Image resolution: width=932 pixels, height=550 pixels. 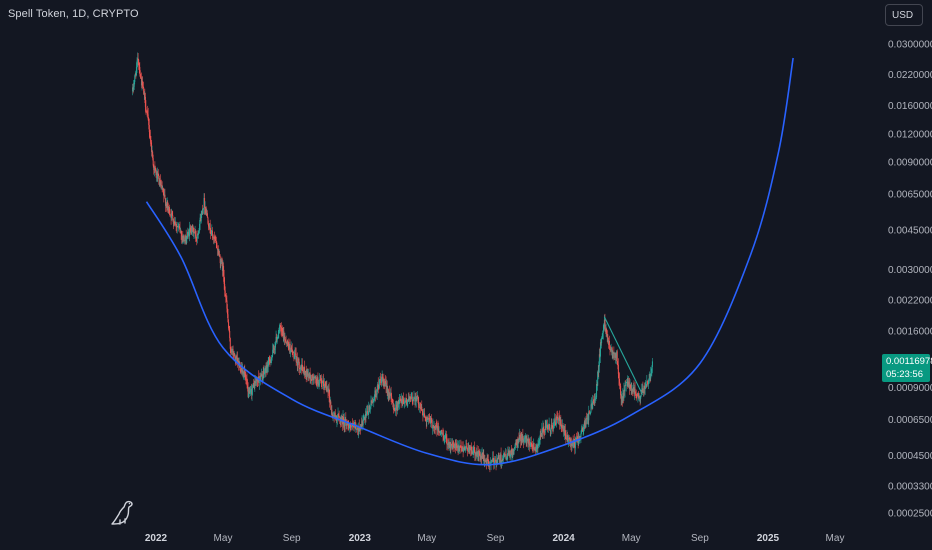 What do you see at coordinates (910, 486) in the screenshot?
I see `price-axis-label: 0.00033000` at bounding box center [910, 486].